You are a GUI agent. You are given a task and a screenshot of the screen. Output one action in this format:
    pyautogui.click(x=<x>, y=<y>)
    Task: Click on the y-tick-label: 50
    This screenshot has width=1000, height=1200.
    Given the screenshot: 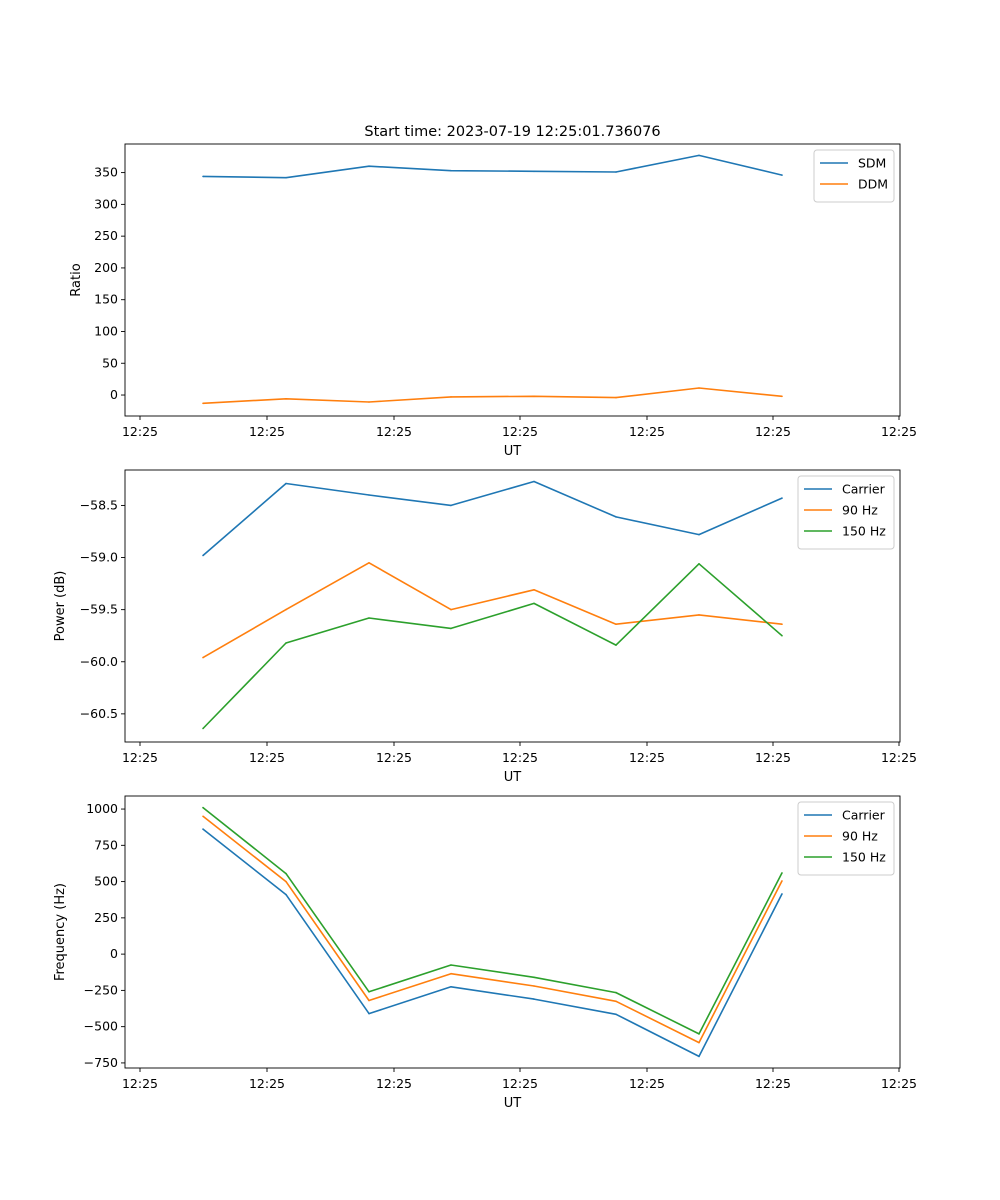 What is the action you would take?
    pyautogui.click(x=110, y=362)
    